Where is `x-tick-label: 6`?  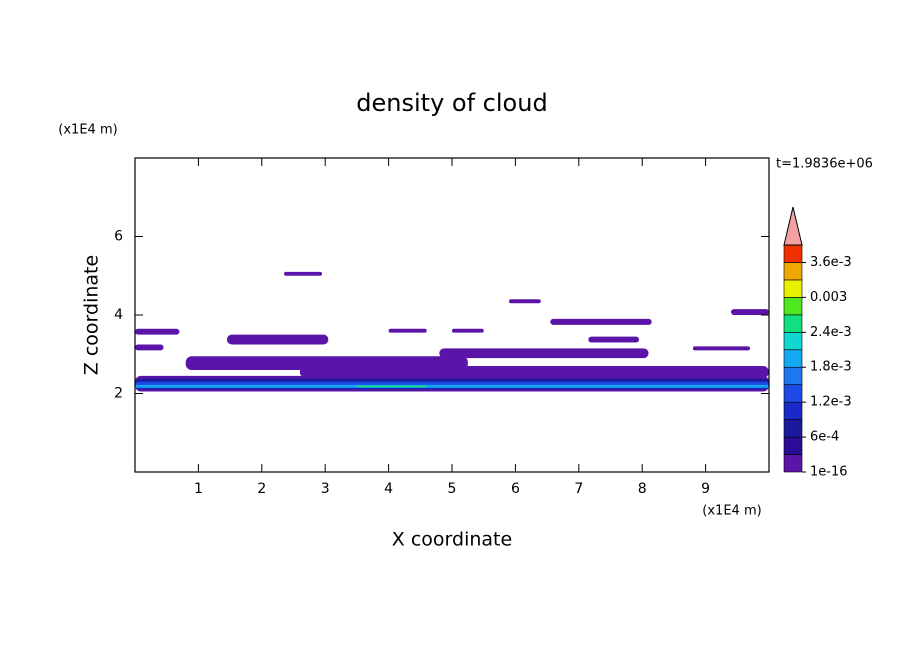 x-tick-label: 6 is located at coordinates (515, 489).